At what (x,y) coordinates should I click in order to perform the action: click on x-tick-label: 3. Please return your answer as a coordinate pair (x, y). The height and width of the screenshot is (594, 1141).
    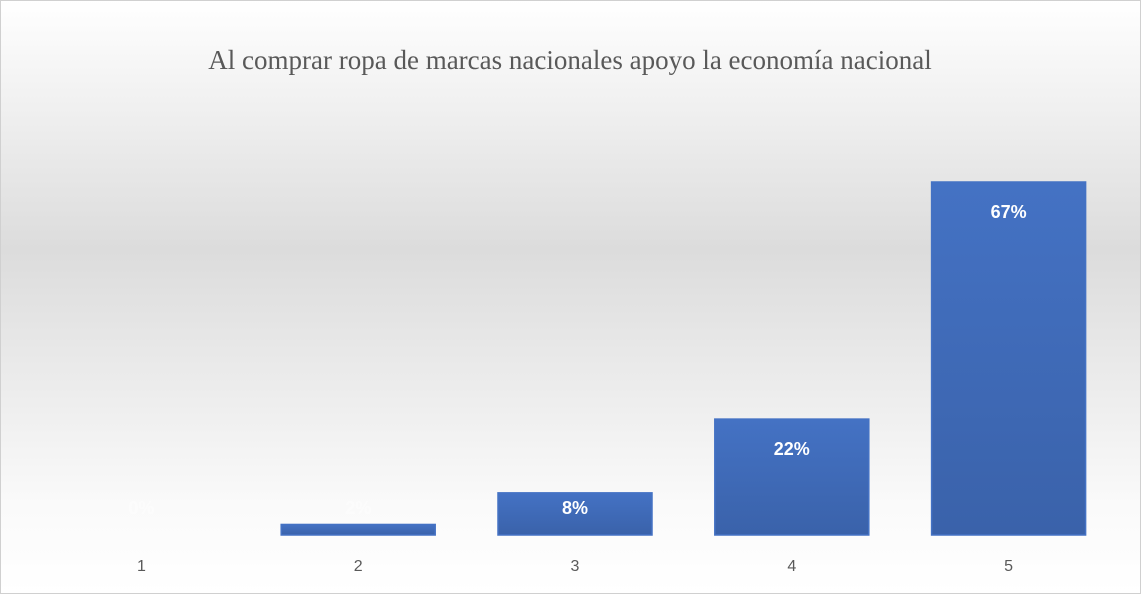
    Looking at the image, I should click on (575, 566).